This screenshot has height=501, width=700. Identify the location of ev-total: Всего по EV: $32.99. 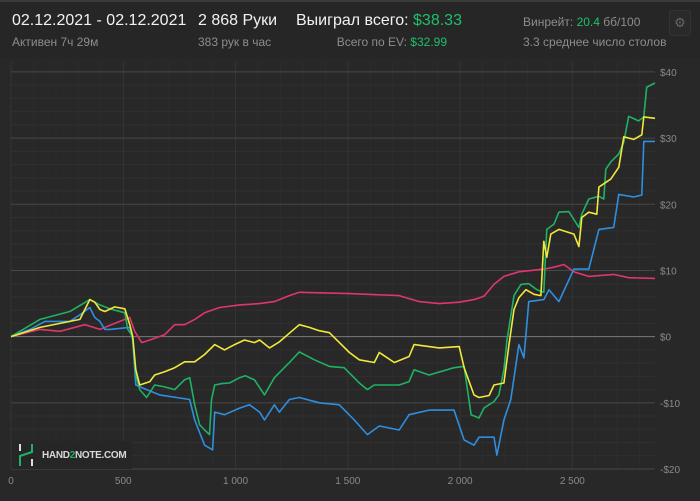
(392, 42).